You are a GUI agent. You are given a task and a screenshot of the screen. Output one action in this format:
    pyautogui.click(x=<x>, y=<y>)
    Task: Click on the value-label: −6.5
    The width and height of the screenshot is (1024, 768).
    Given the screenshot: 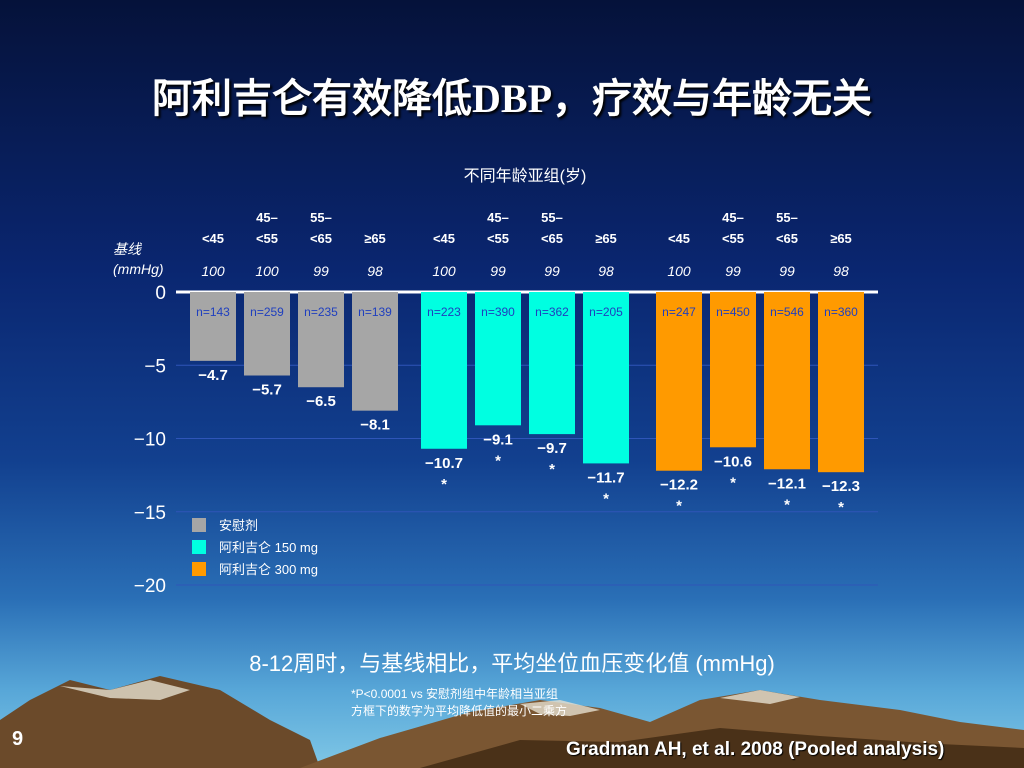 What is the action you would take?
    pyautogui.click(x=321, y=401)
    